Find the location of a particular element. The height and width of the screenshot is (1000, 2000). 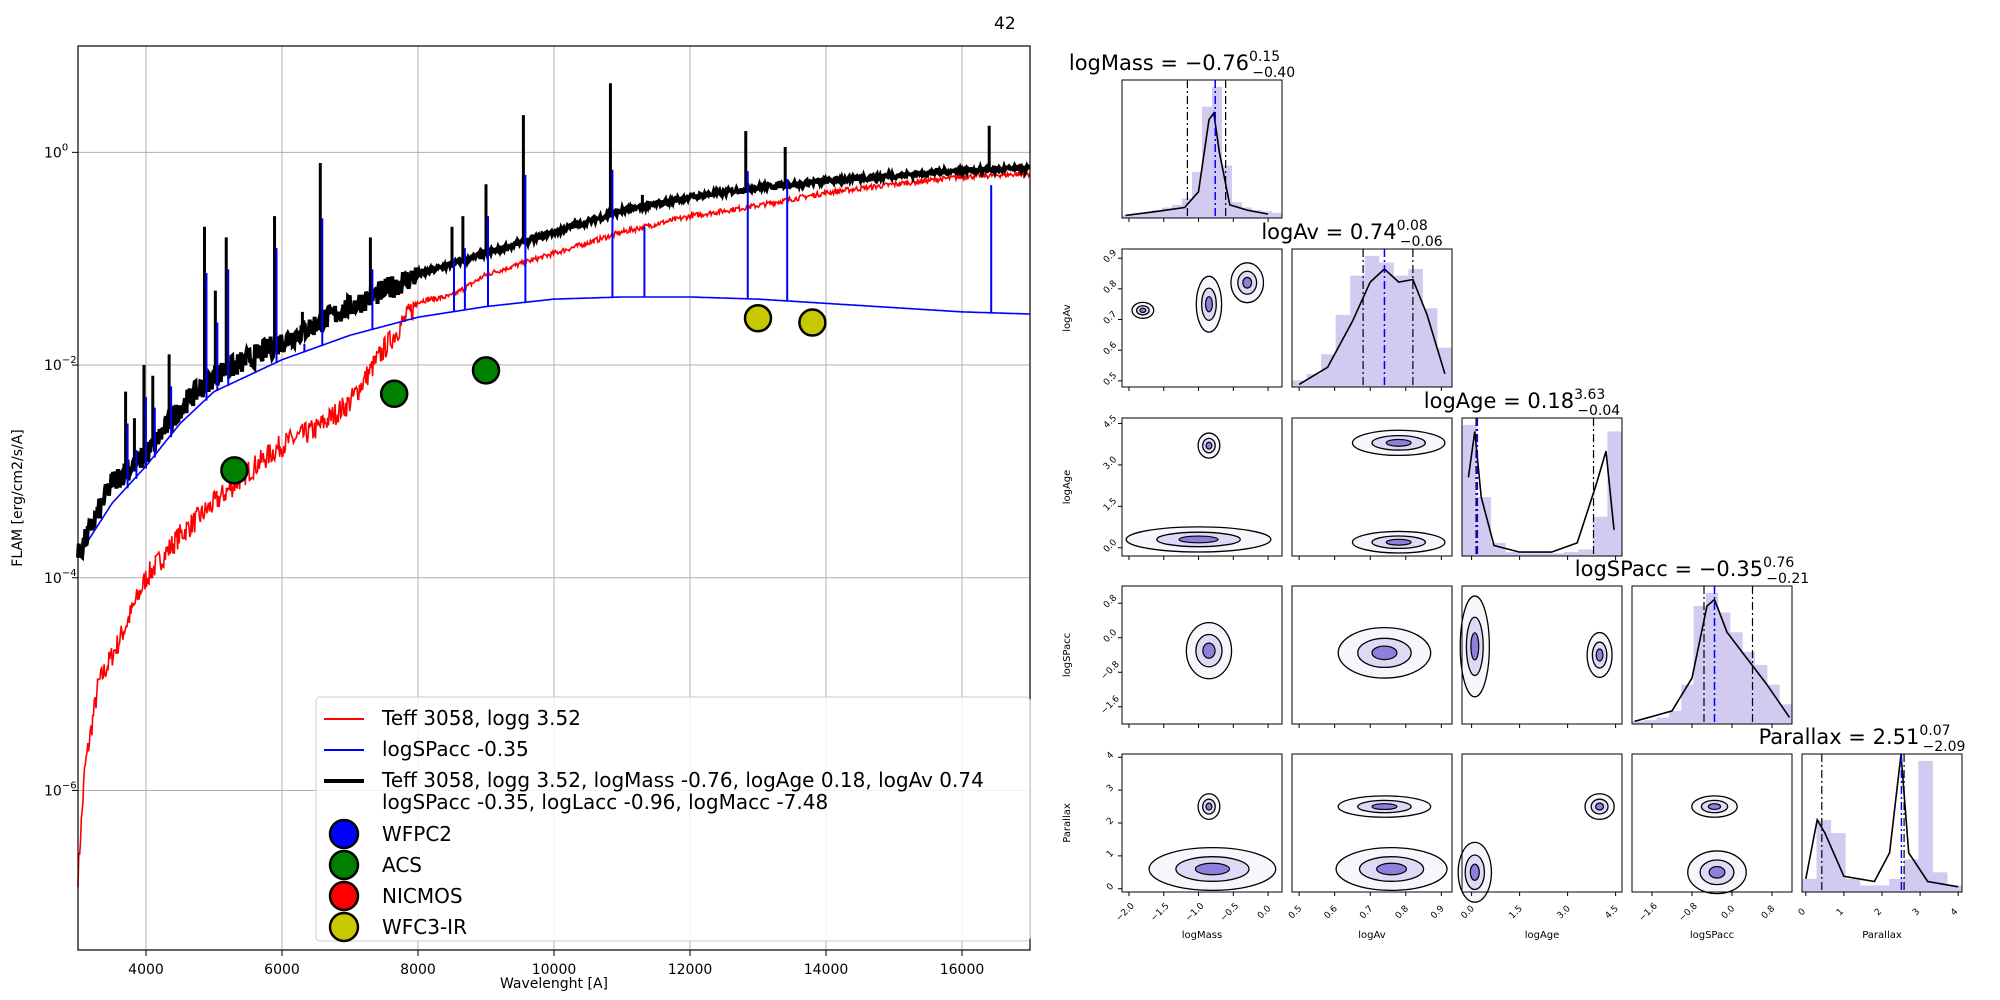

legend-line-label: logSPacc -0.35 is located at coordinates (455, 749).